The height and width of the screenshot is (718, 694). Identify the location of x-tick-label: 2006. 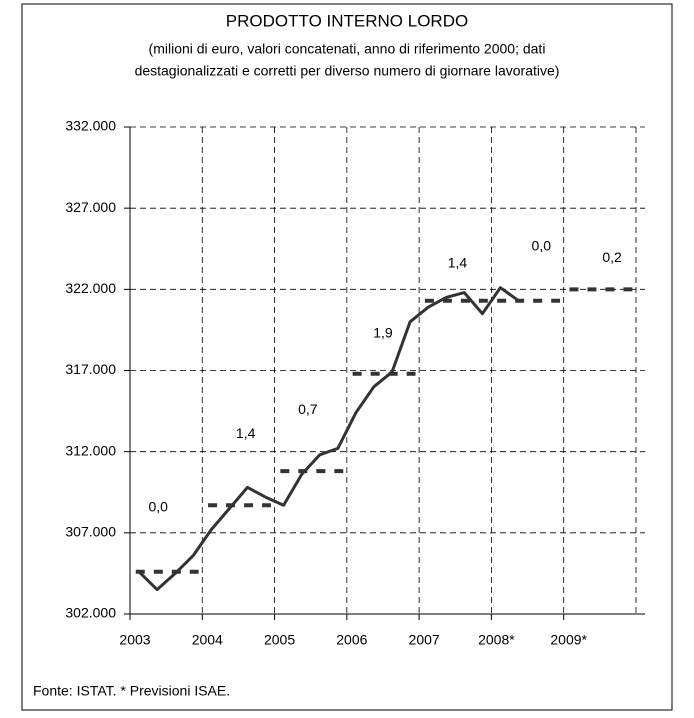
(351, 640).